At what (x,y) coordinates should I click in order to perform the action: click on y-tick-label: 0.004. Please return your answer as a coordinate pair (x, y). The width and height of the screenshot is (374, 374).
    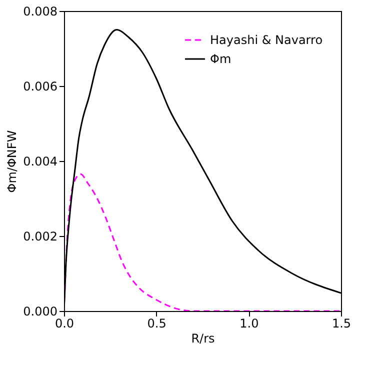
    Looking at the image, I should click on (40, 161).